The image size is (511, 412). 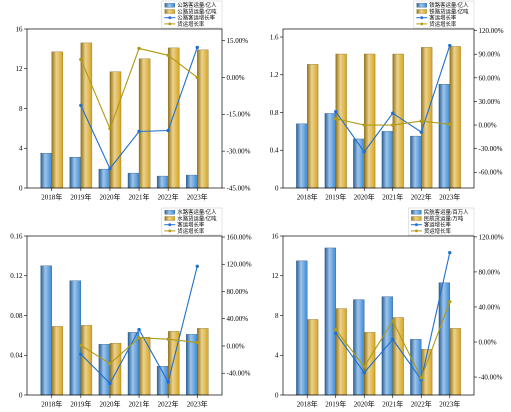 What do you see at coordinates (197, 212) in the screenshot?
I see `passenger-volume-legend-label: 水路客运量/亿人` at bounding box center [197, 212].